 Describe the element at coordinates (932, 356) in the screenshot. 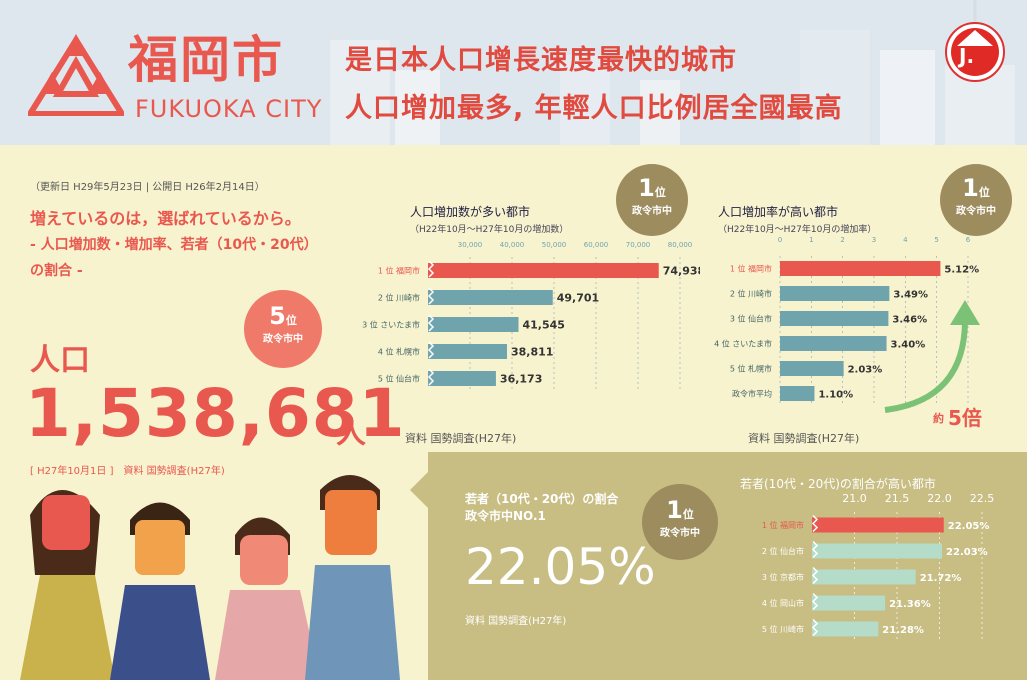

I see `growth-arrow-icon` at that location.